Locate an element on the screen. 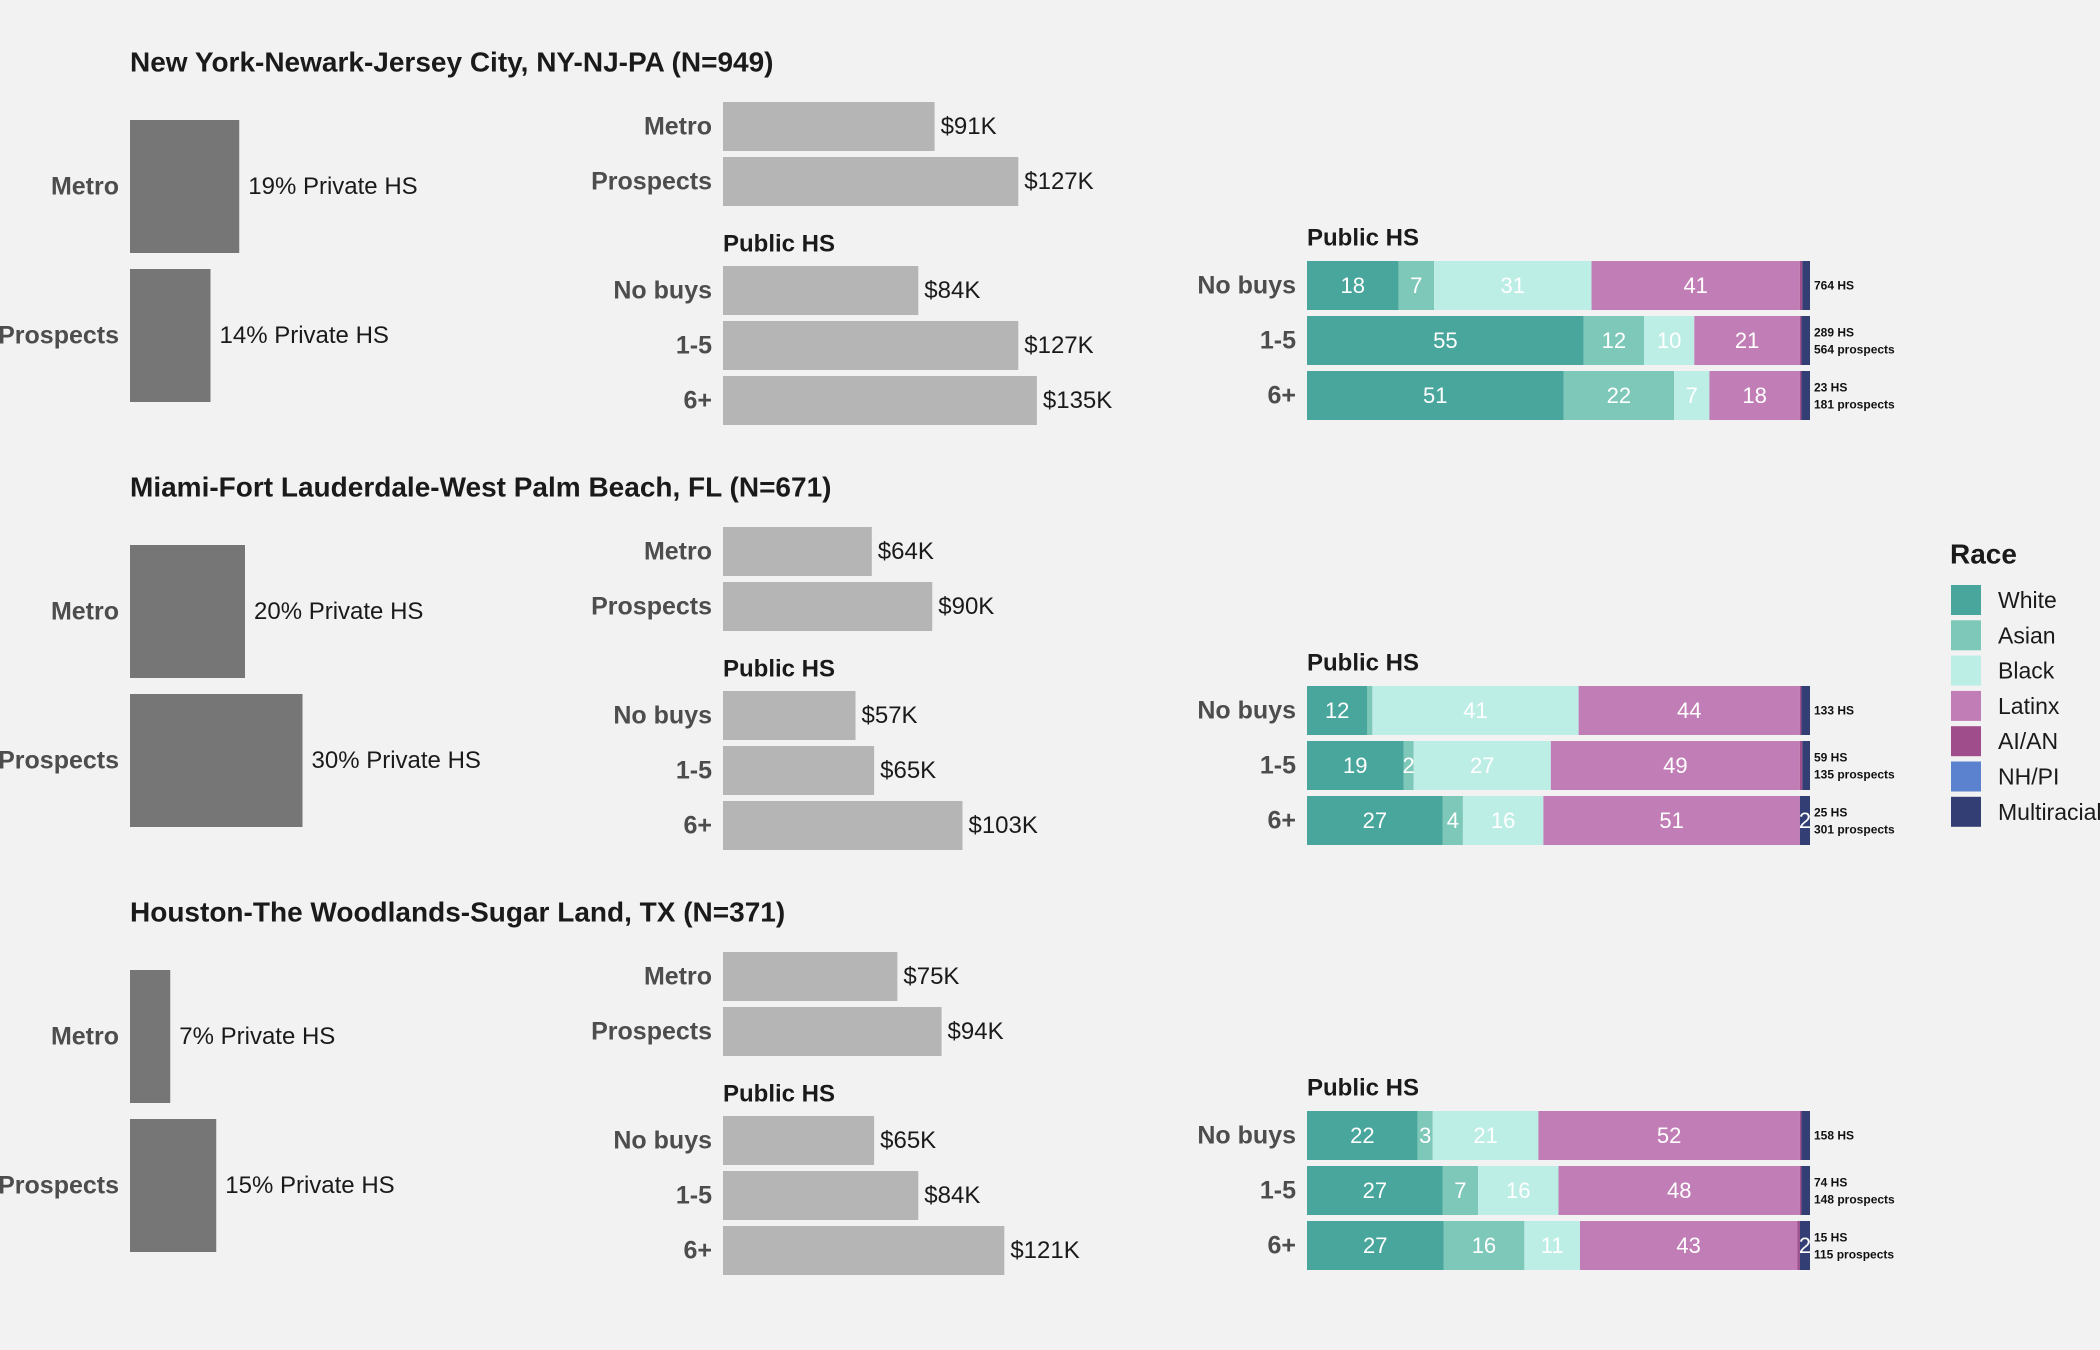 This screenshot has height=1350, width=2100. income-top-category-label: Prospects is located at coordinates (651, 607).